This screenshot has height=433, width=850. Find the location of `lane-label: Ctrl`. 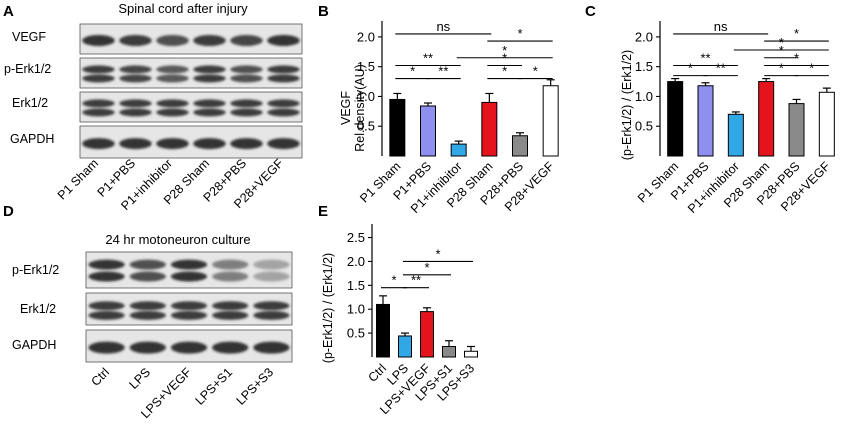

lane-label: Ctrl is located at coordinates (100, 377).